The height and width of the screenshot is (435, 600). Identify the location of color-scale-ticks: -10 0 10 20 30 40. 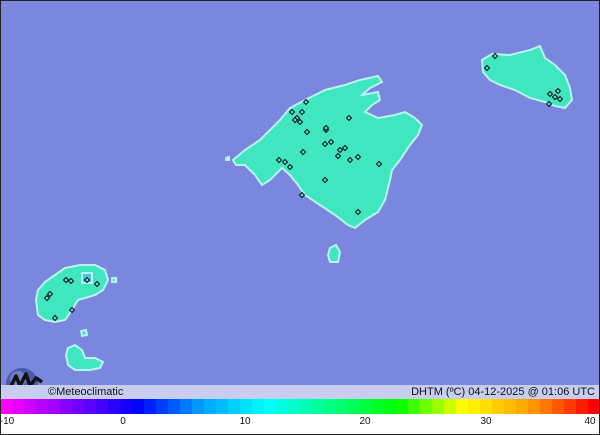
(300, 424).